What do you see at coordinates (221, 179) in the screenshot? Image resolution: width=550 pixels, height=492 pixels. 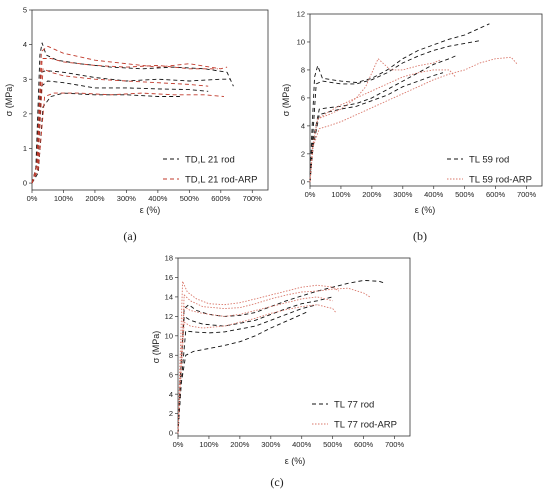 I see `legend-label-a: TD,L 21 rod-ARP` at bounding box center [221, 179].